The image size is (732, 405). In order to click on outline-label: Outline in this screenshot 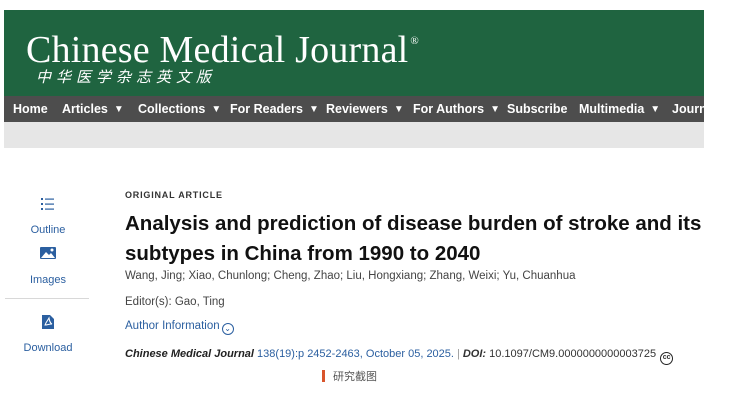, I will do `click(48, 230)`.